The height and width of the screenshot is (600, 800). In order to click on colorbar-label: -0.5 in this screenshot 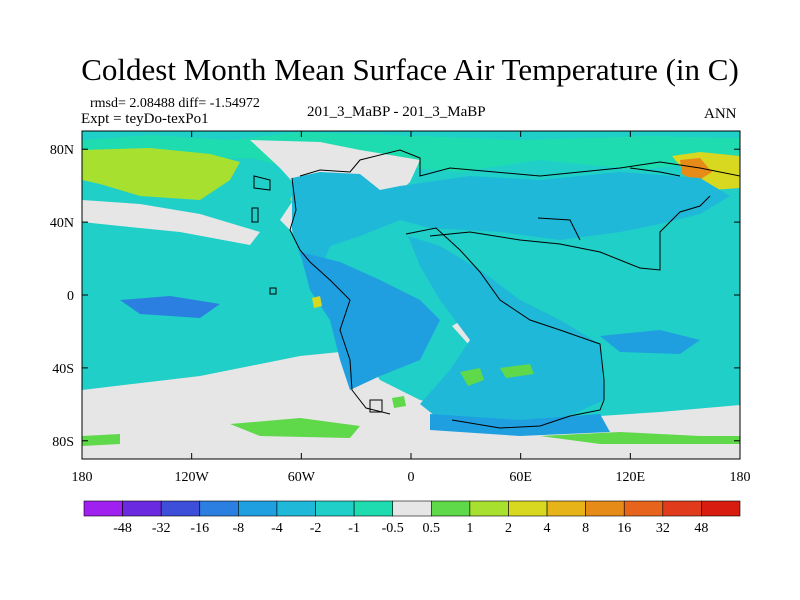, I will do `click(393, 528)`.